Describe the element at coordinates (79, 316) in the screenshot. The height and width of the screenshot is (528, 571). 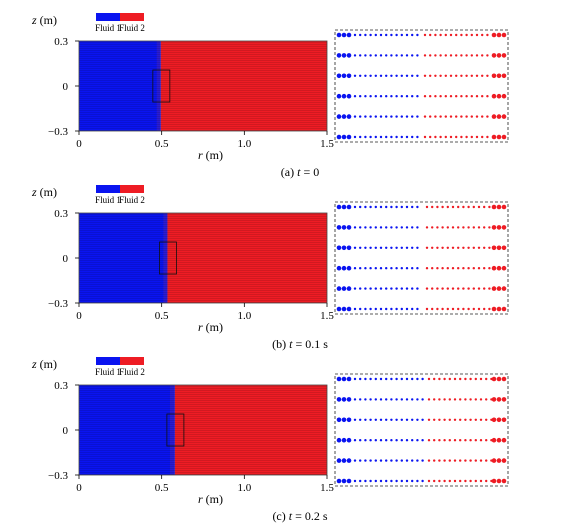
I see `x-tick-label: 0` at that location.